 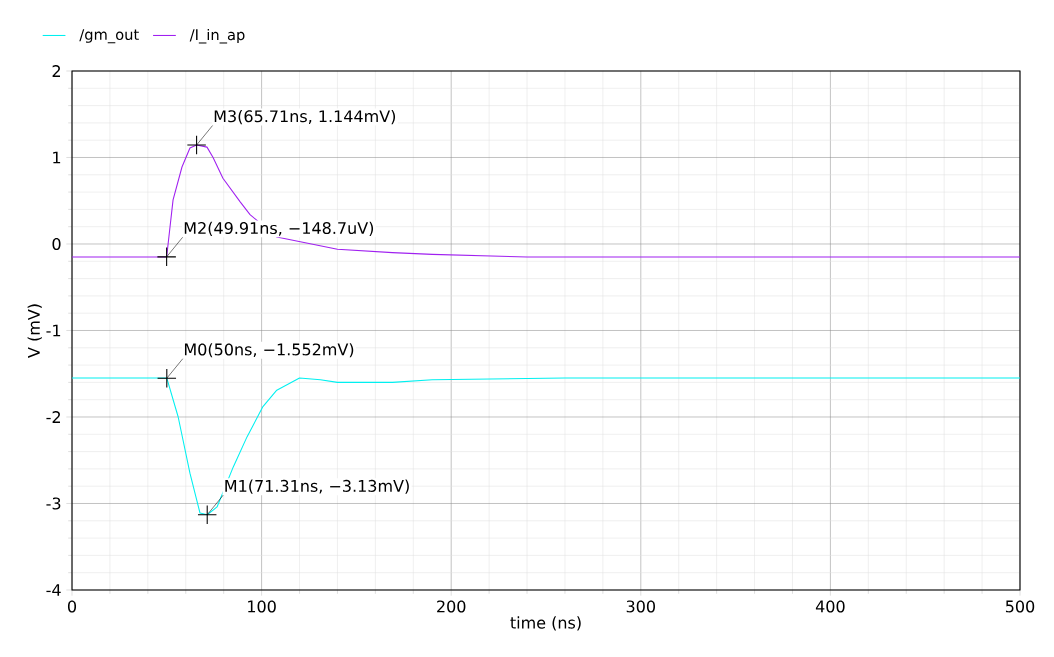 I want to click on x-tick-label: 300, so click(x=640, y=606).